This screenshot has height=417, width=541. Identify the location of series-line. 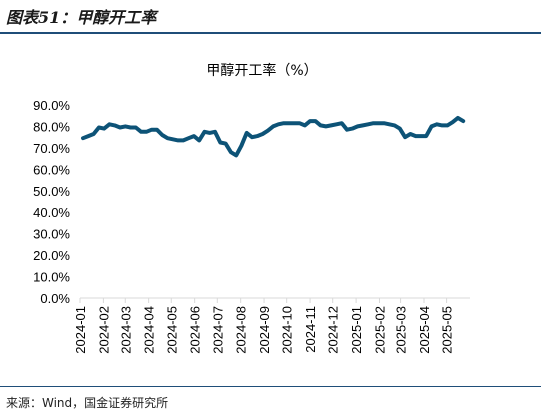
(273, 136).